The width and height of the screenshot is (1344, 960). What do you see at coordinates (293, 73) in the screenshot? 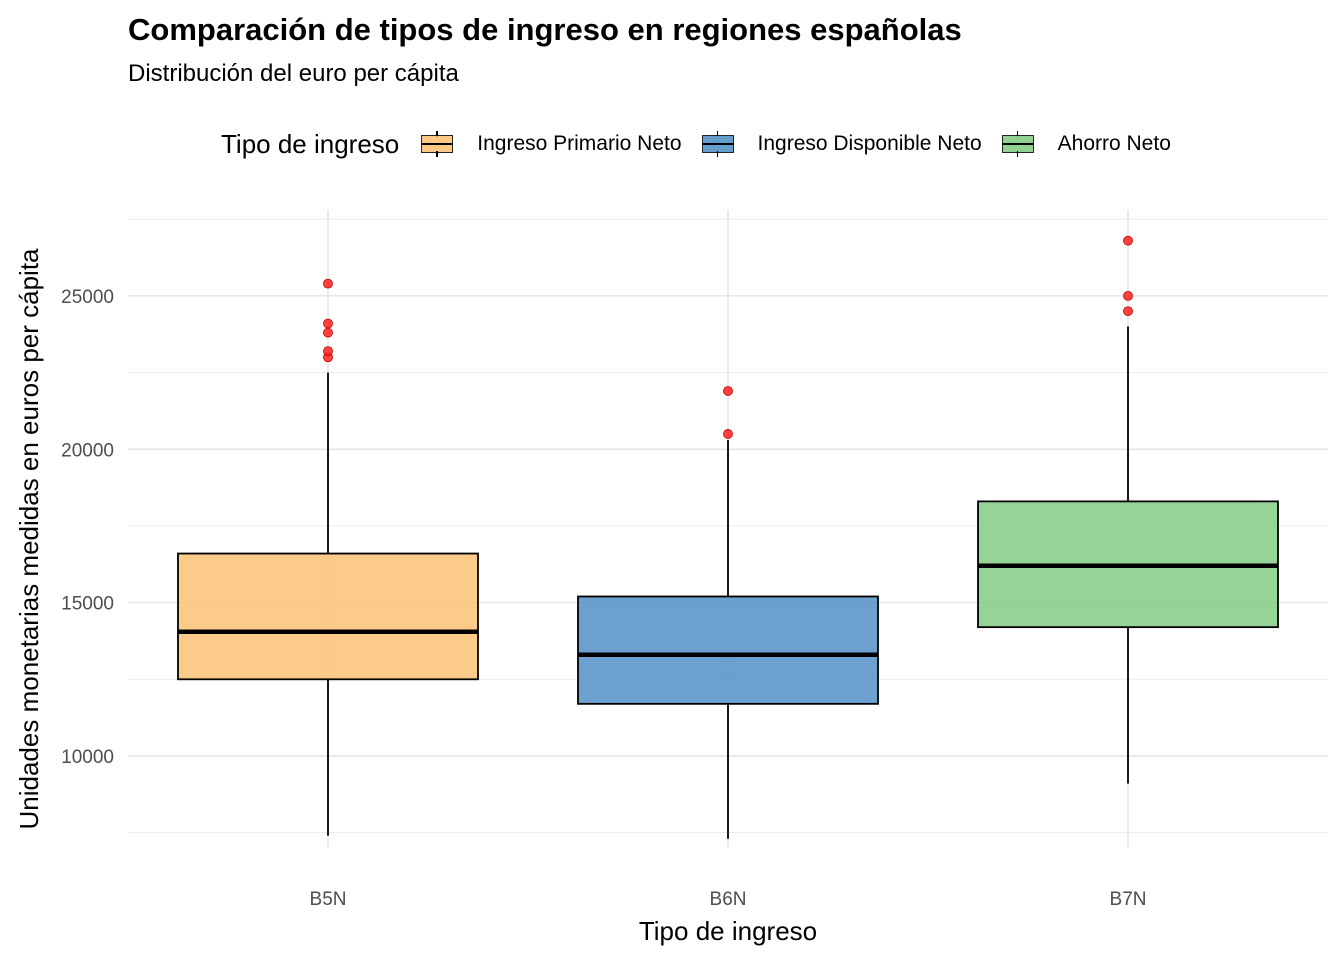
I see `chart-subtitle: Distribución del euro per cápita` at bounding box center [293, 73].